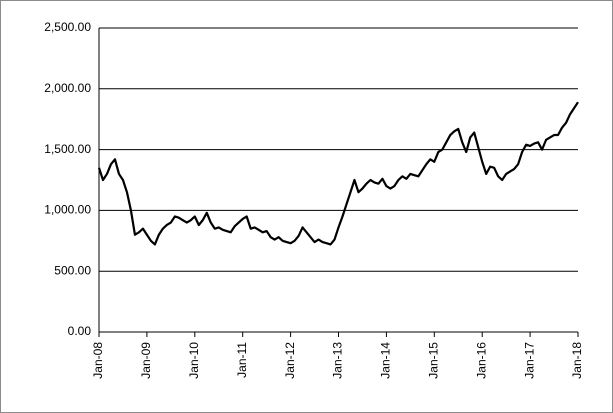  What do you see at coordinates (481, 360) in the screenshot?
I see `x-tick-label: Jan-16` at bounding box center [481, 360].